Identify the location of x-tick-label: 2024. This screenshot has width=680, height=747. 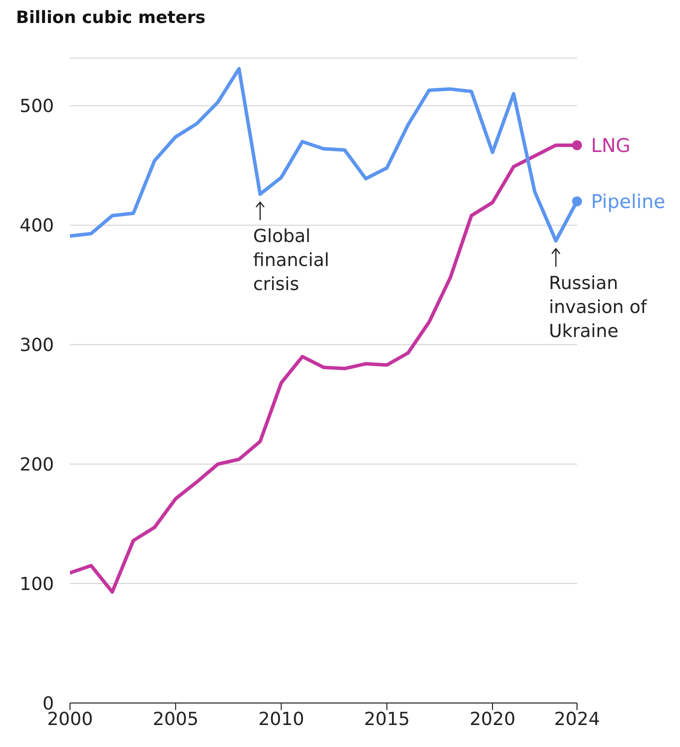
(577, 719).